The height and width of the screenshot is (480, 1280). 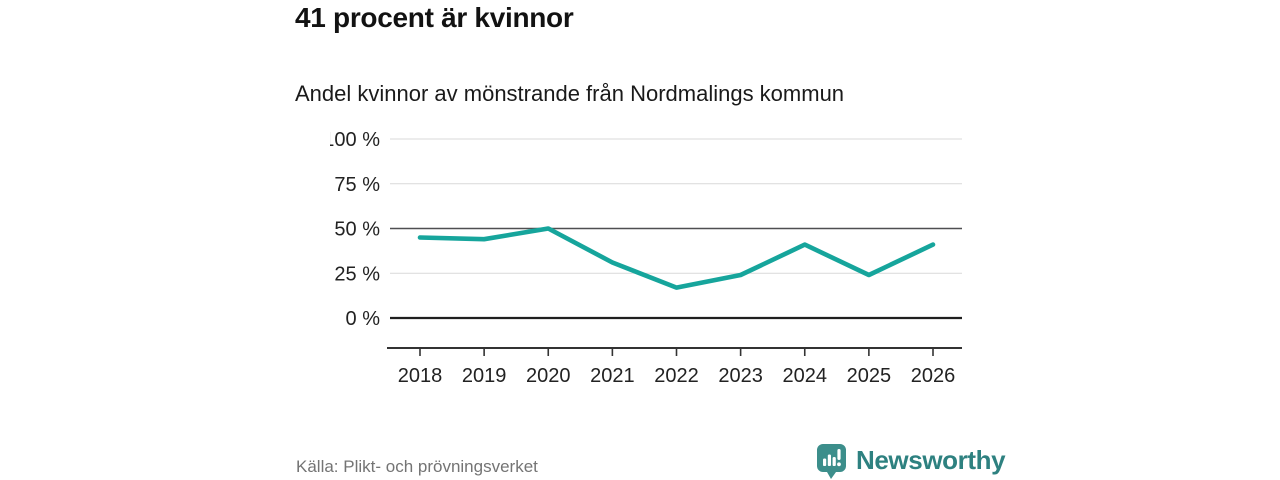 What do you see at coordinates (357, 185) in the screenshot?
I see `y-axis-tick-label: 75 %` at bounding box center [357, 185].